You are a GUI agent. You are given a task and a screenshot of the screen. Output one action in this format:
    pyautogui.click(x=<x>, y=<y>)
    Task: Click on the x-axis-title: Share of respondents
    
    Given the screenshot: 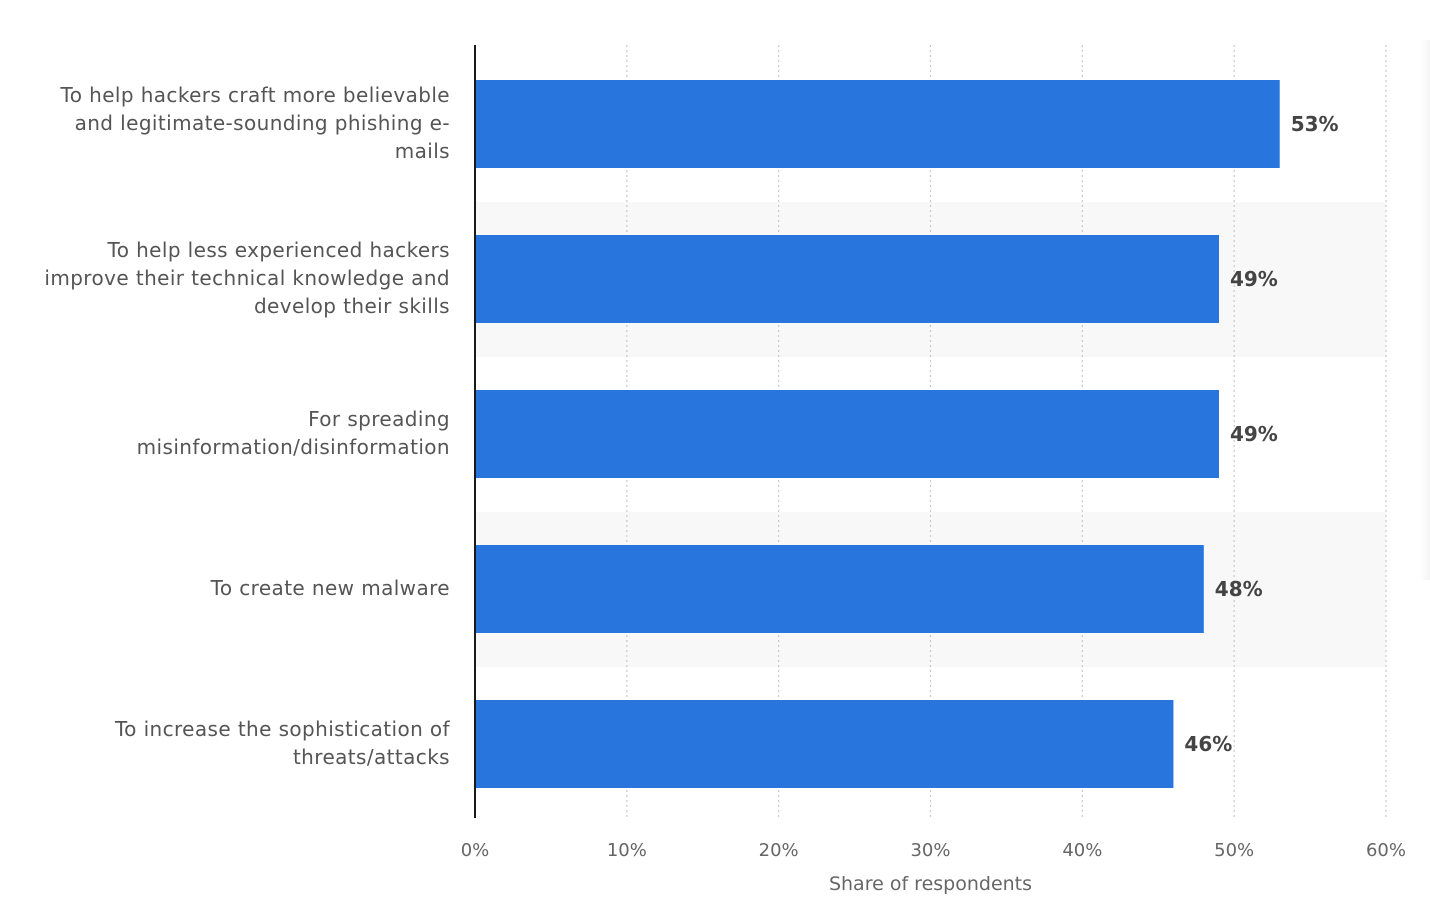 What is the action you would take?
    pyautogui.click(x=930, y=884)
    